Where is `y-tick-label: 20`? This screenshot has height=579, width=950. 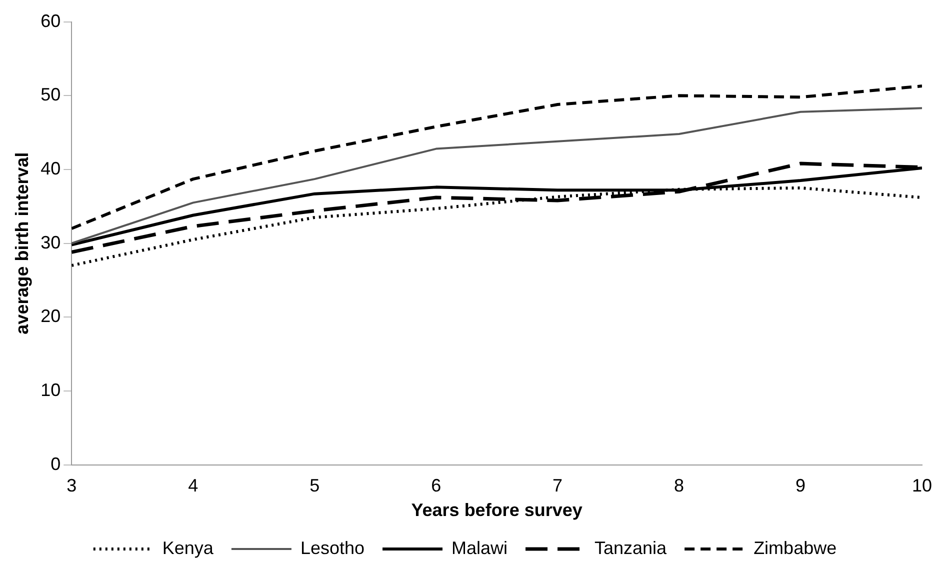 y-tick-label: 20 is located at coordinates (50, 316).